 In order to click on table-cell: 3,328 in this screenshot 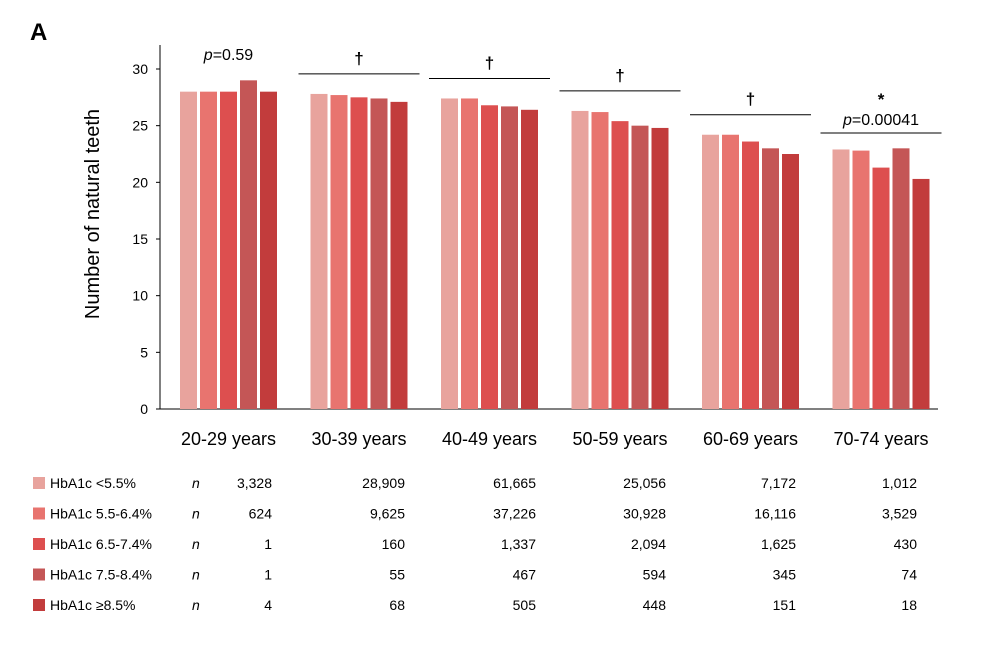, I will do `click(254, 483)`.